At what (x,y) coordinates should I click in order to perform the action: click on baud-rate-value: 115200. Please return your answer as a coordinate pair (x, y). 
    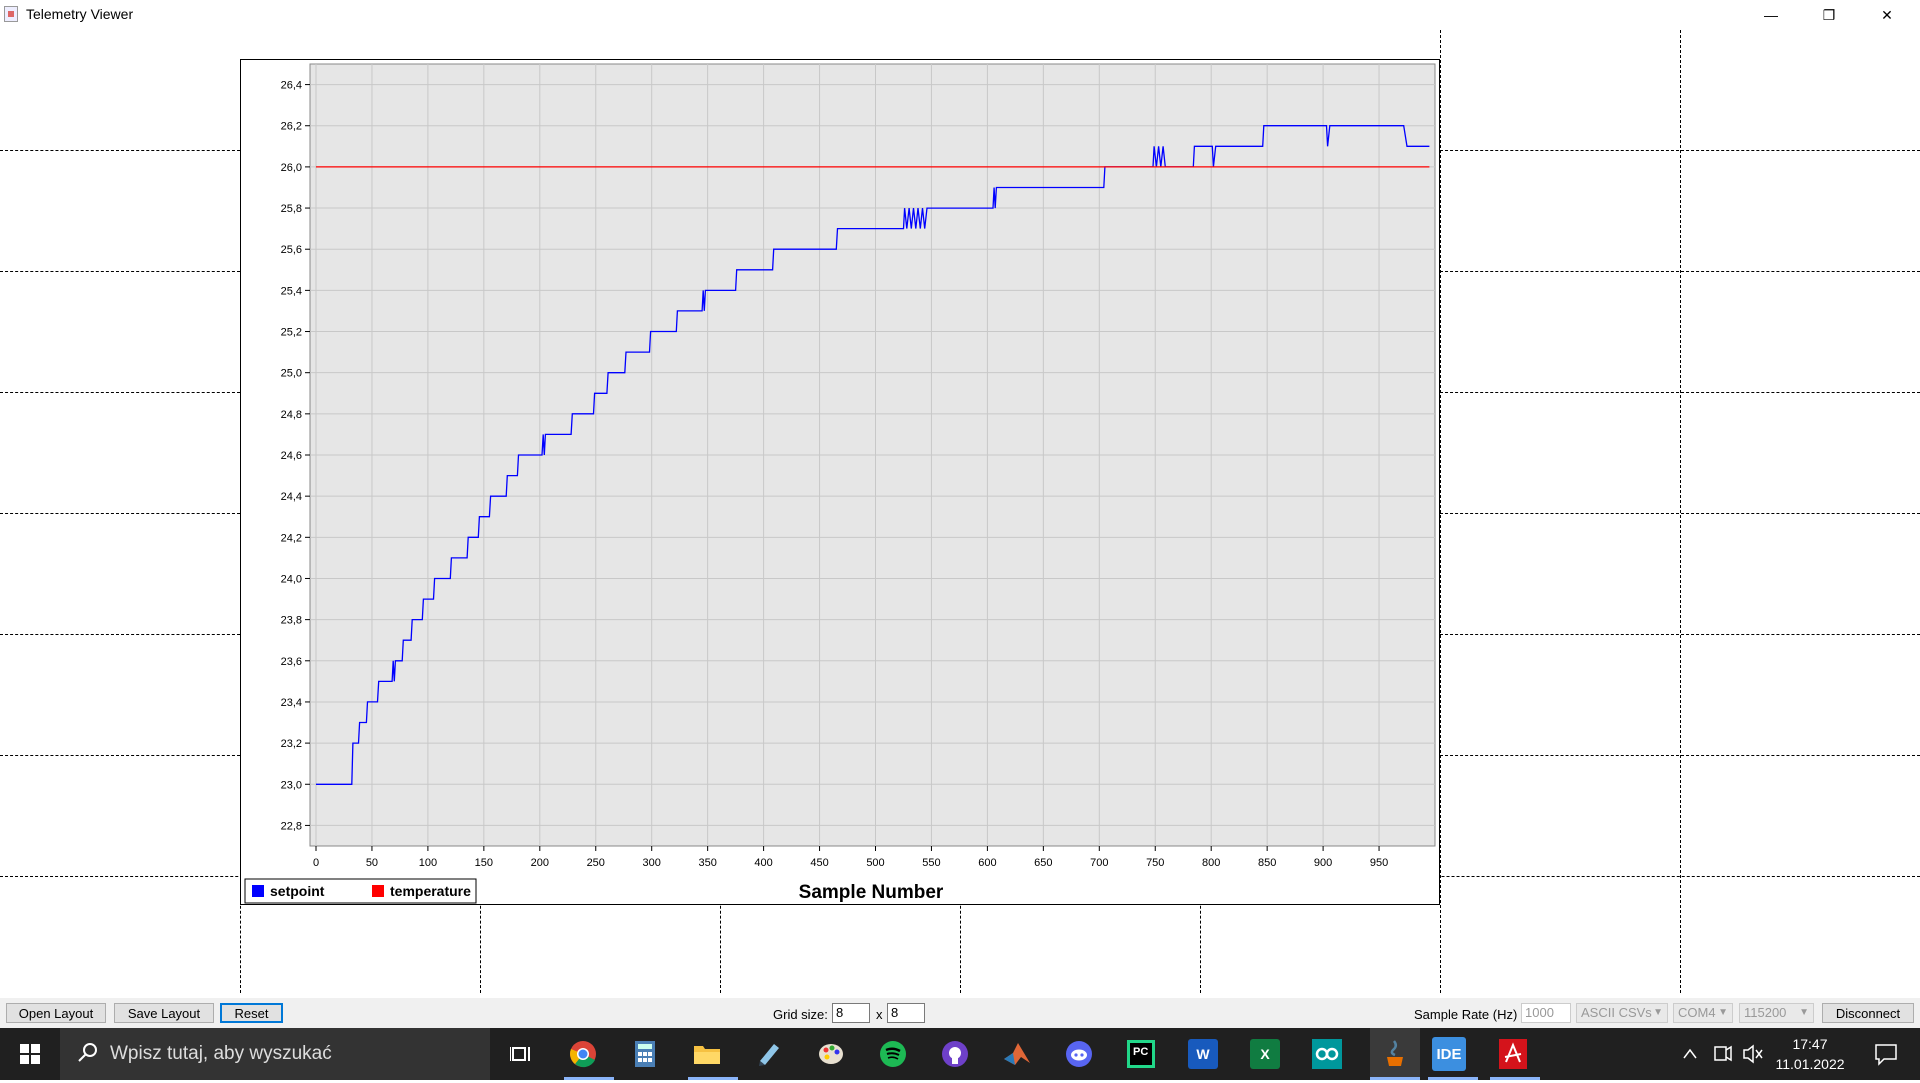
    Looking at the image, I should click on (1765, 1012).